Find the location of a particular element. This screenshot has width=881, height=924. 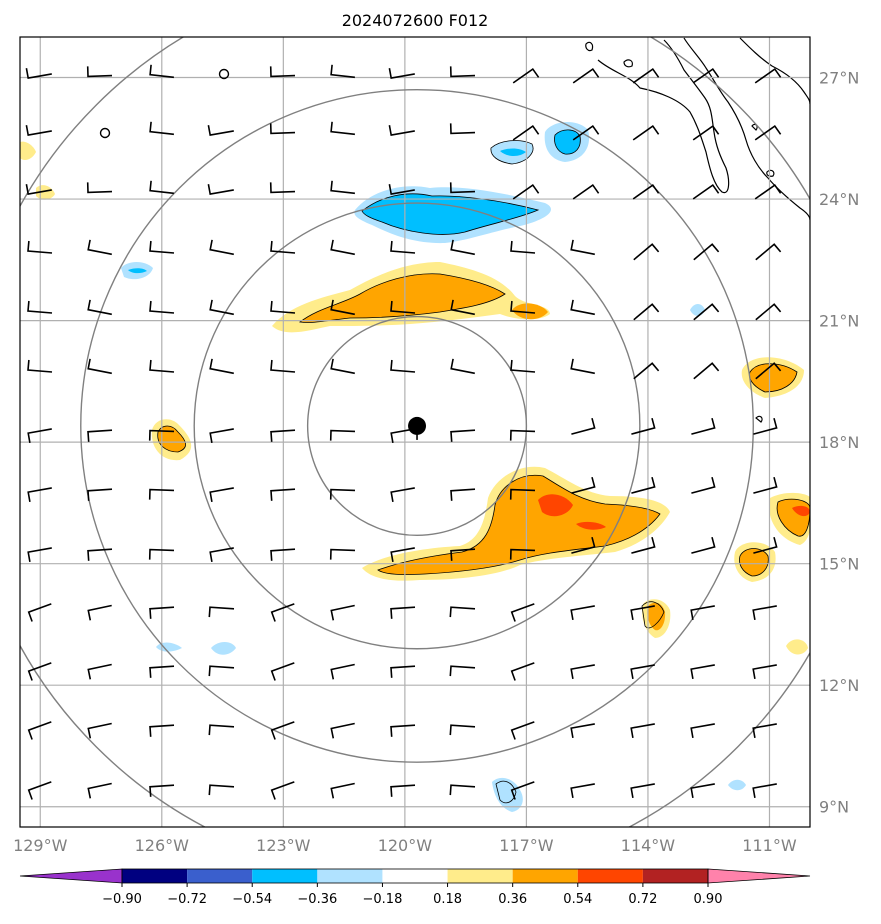

longitude-label: 114°W is located at coordinates (648, 845).